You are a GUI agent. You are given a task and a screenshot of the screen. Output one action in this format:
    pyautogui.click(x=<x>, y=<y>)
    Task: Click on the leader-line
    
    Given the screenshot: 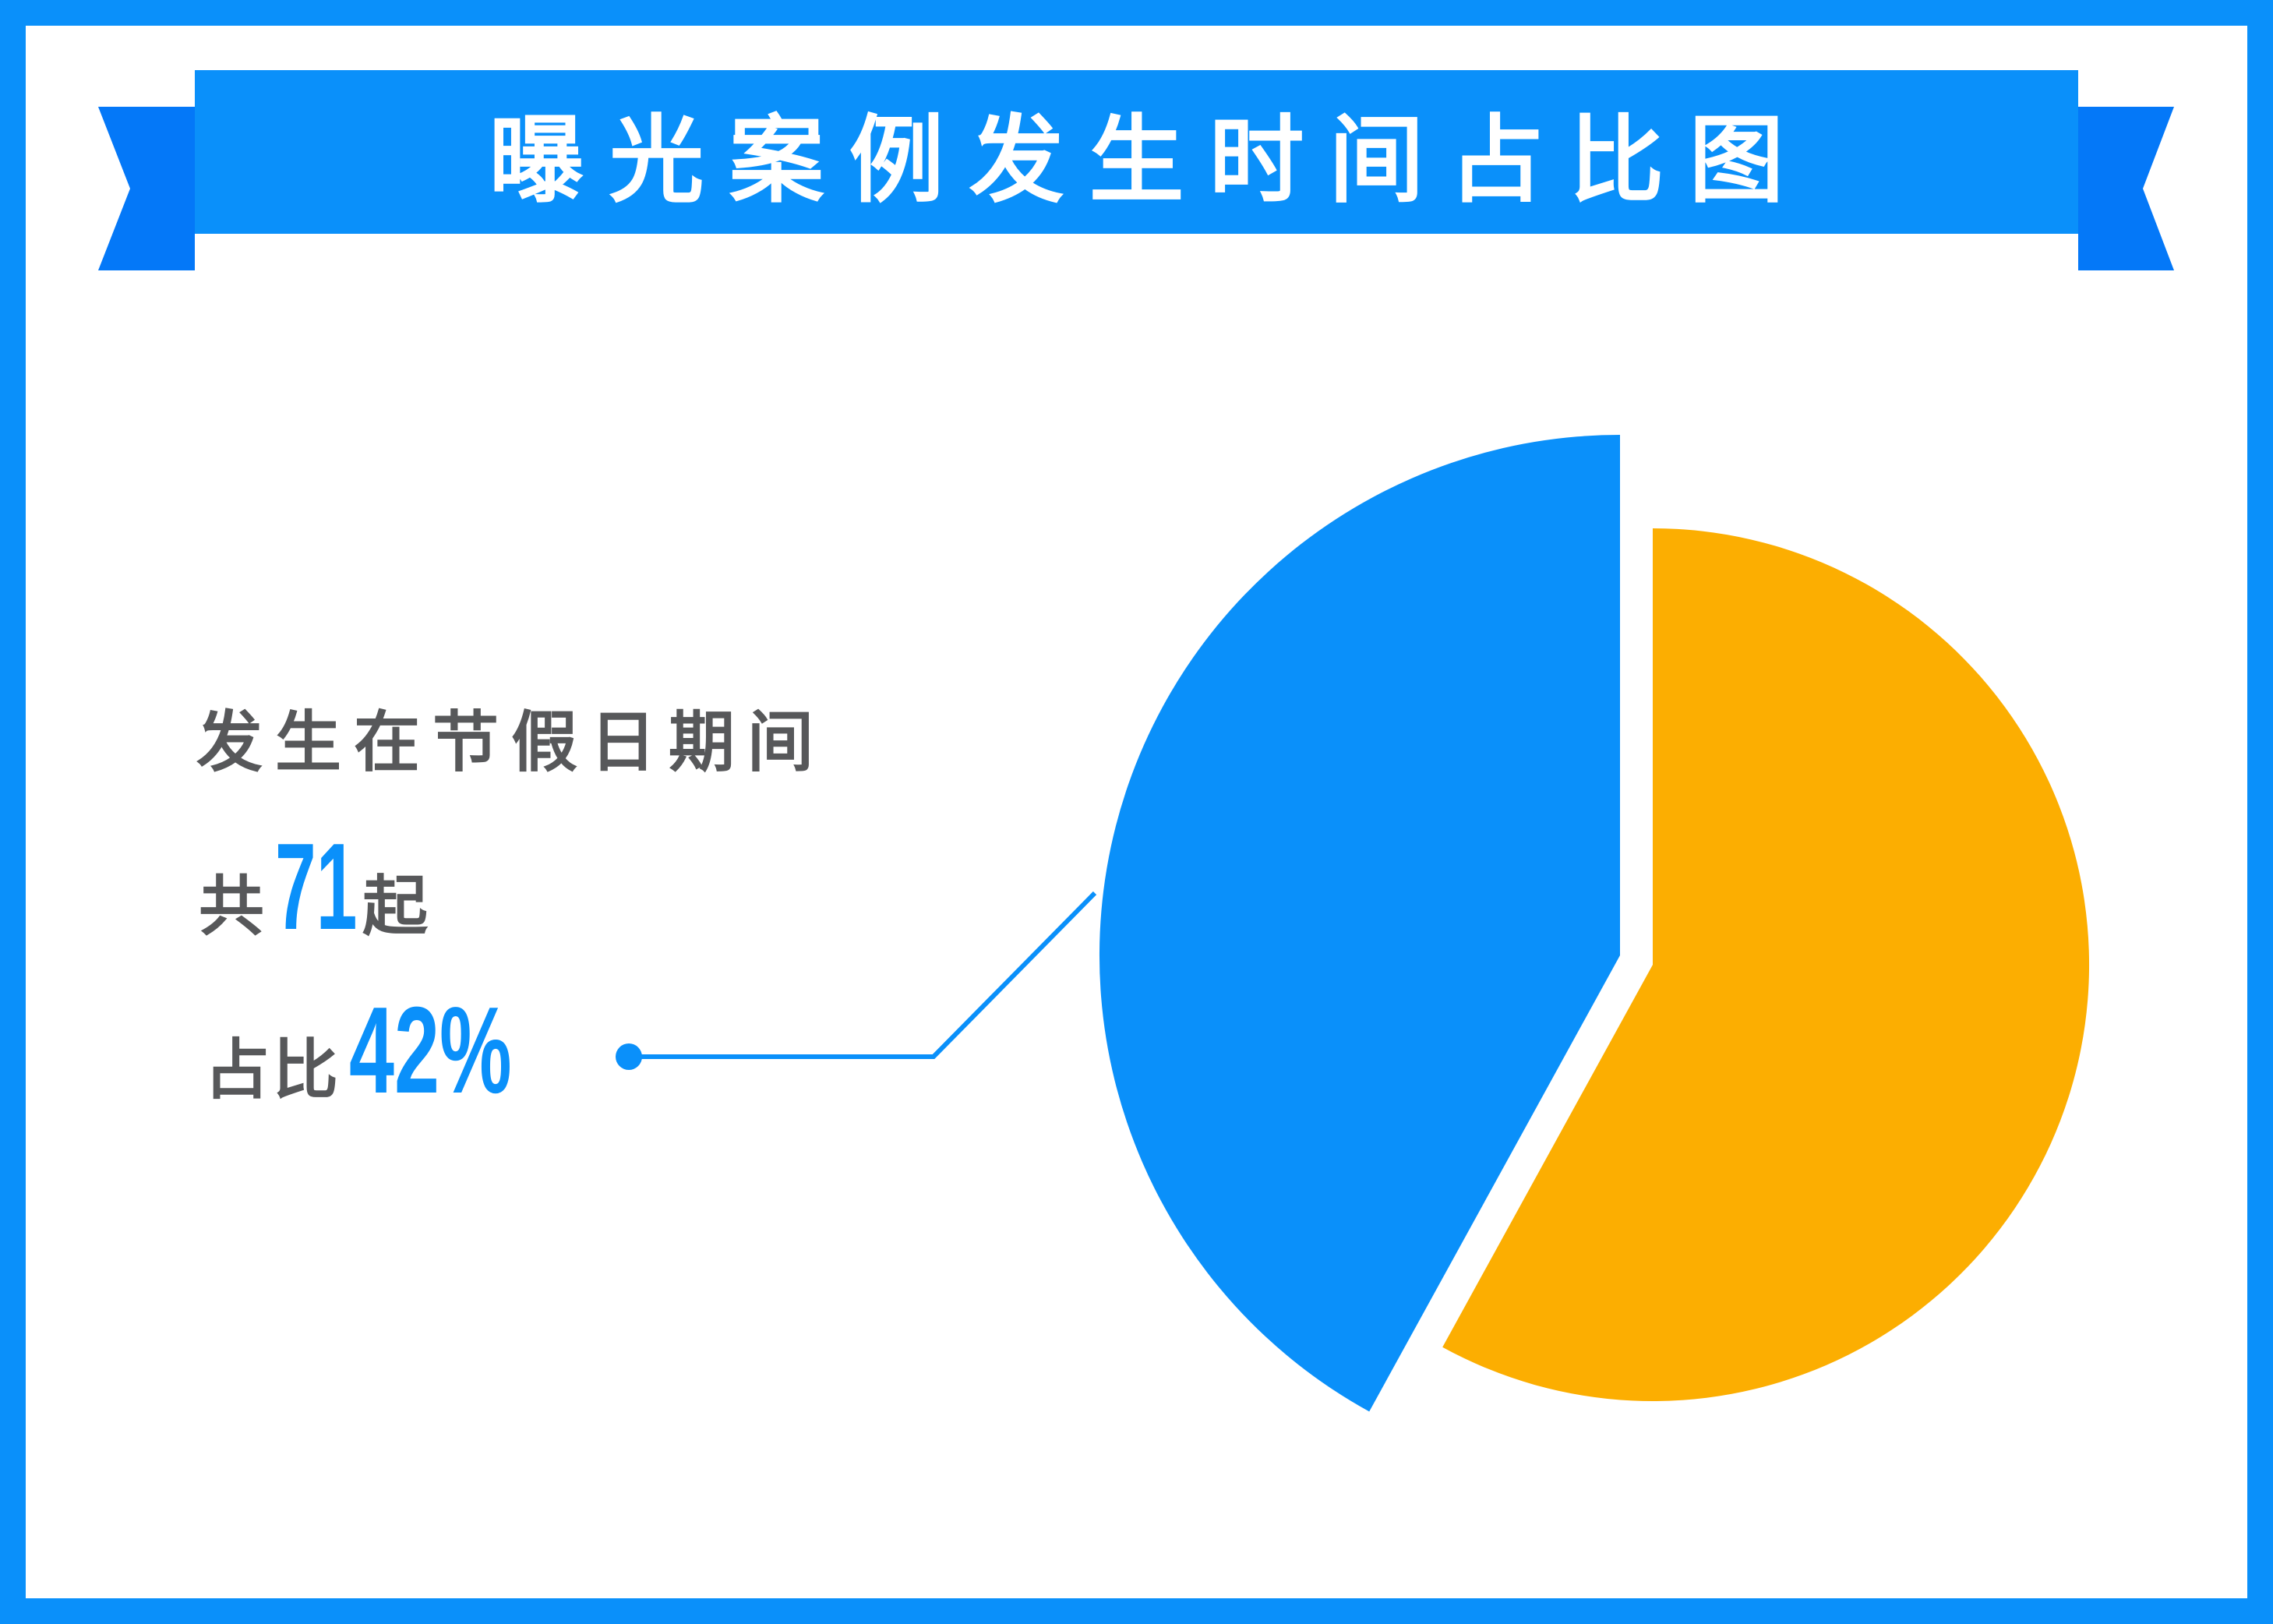 What is the action you would take?
    pyautogui.click(x=868, y=975)
    